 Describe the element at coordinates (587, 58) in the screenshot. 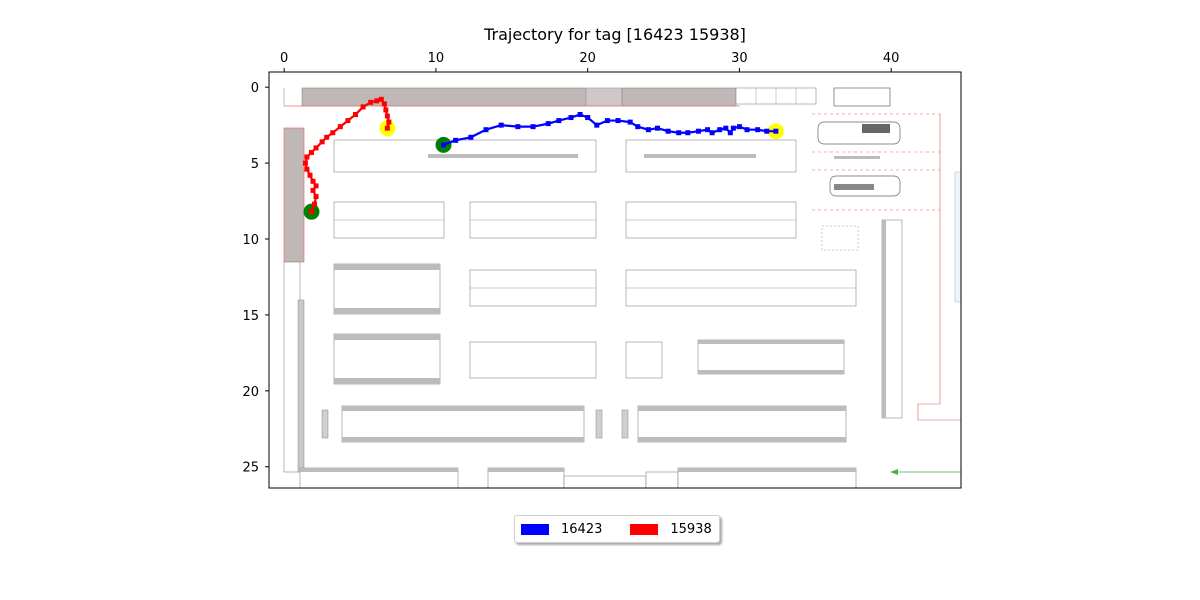

I see `x-tick-label: 20` at that location.